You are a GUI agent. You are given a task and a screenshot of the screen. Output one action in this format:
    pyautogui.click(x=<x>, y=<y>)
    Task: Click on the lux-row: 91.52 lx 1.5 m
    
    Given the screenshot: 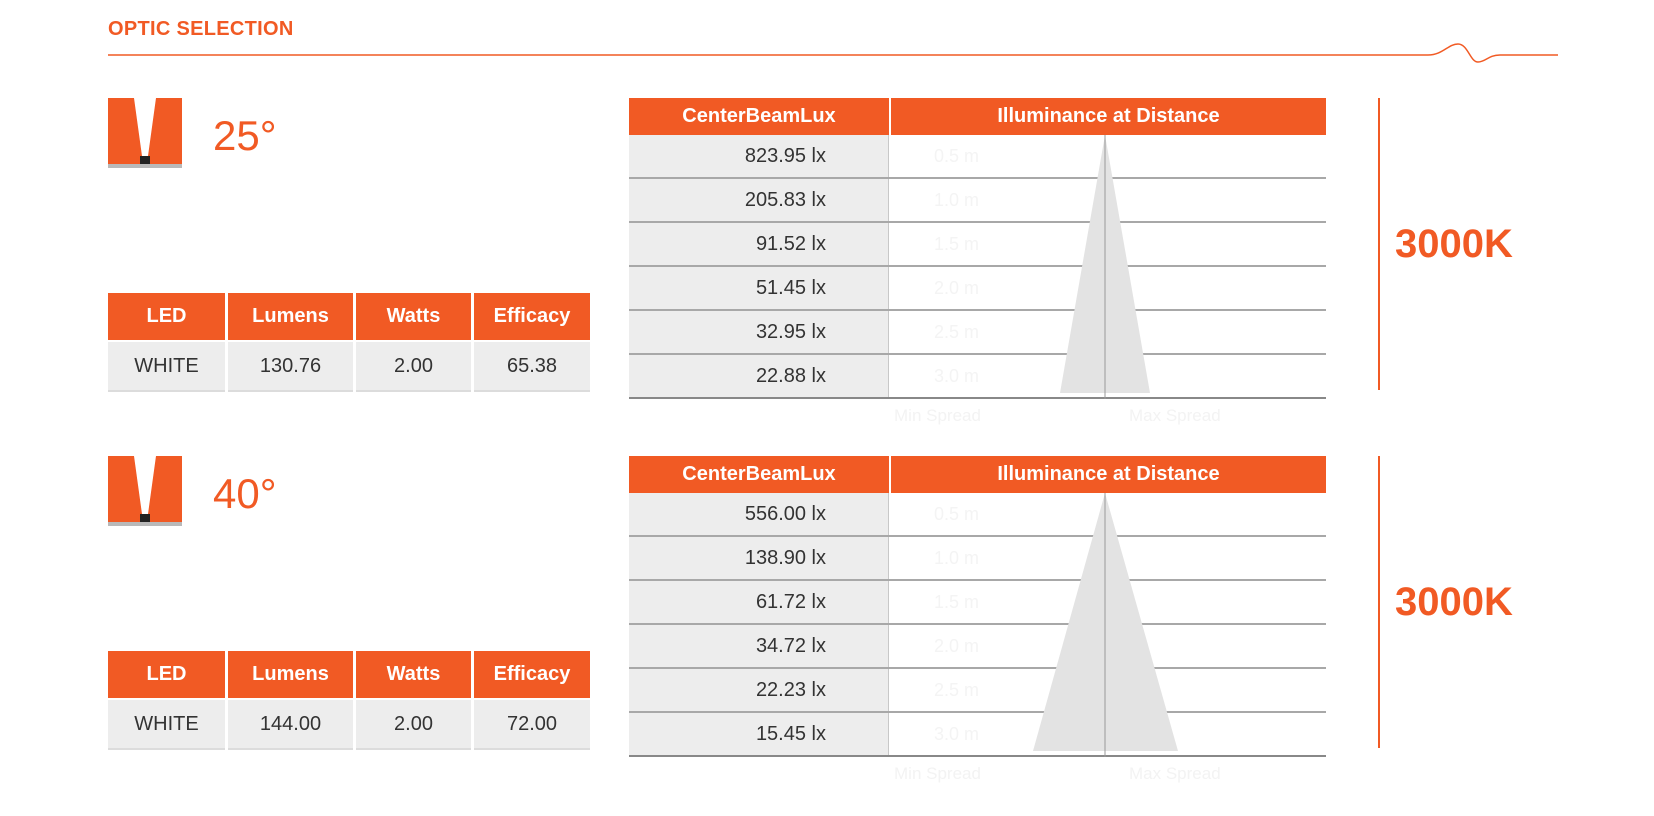 What is the action you would take?
    pyautogui.click(x=977, y=245)
    